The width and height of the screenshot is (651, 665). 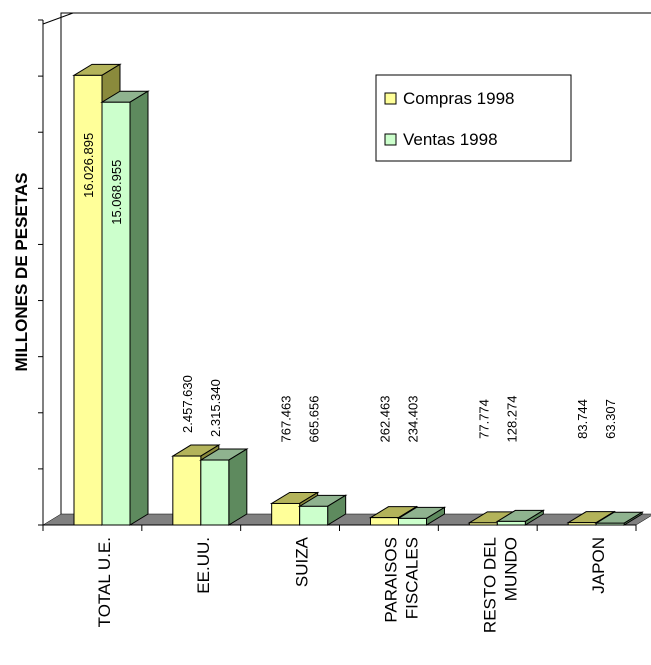 I want to click on data-label: 83.744, so click(x=582, y=419).